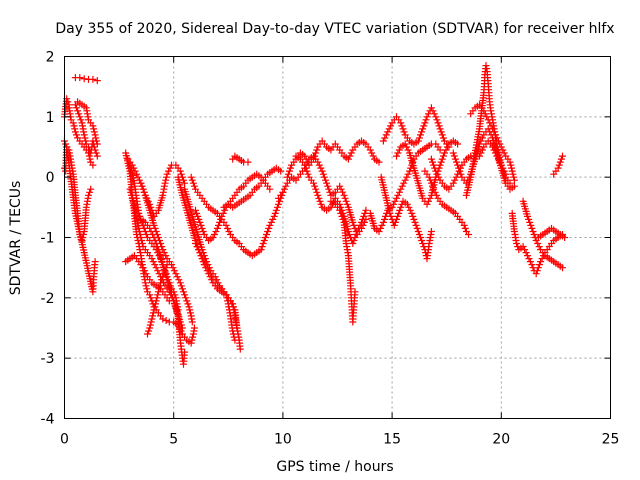 The image size is (640, 480). I want to click on y-axis-label: SDTVAR / TECUs, so click(16, 238).